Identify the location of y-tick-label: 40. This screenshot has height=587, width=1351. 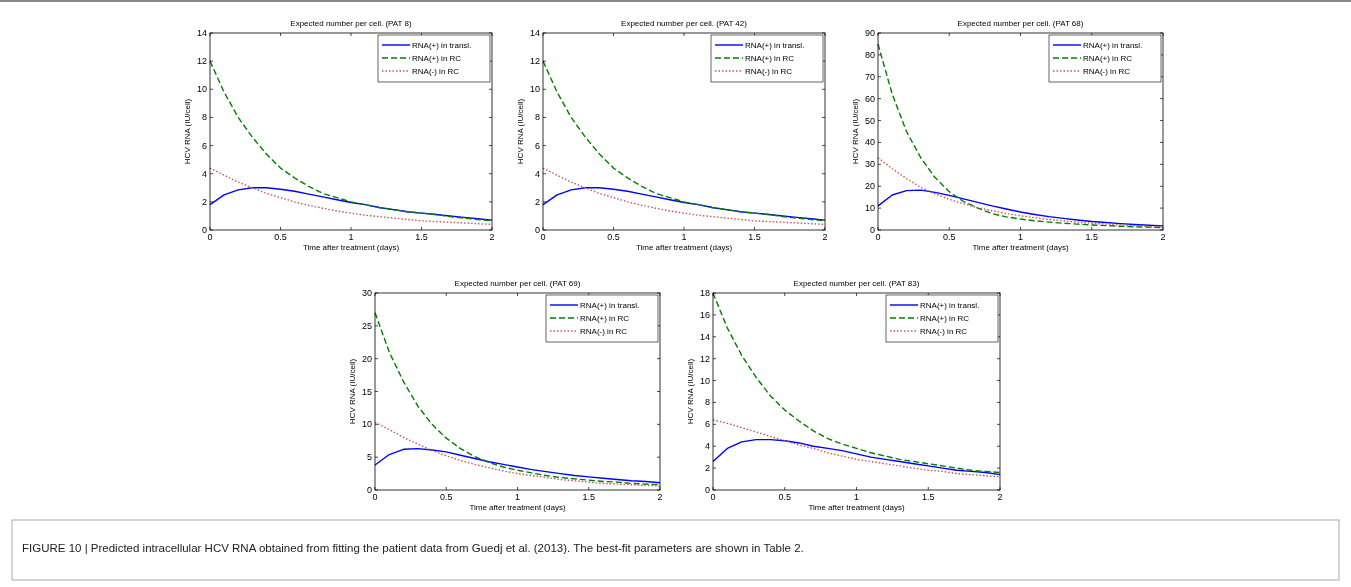
(869, 142).